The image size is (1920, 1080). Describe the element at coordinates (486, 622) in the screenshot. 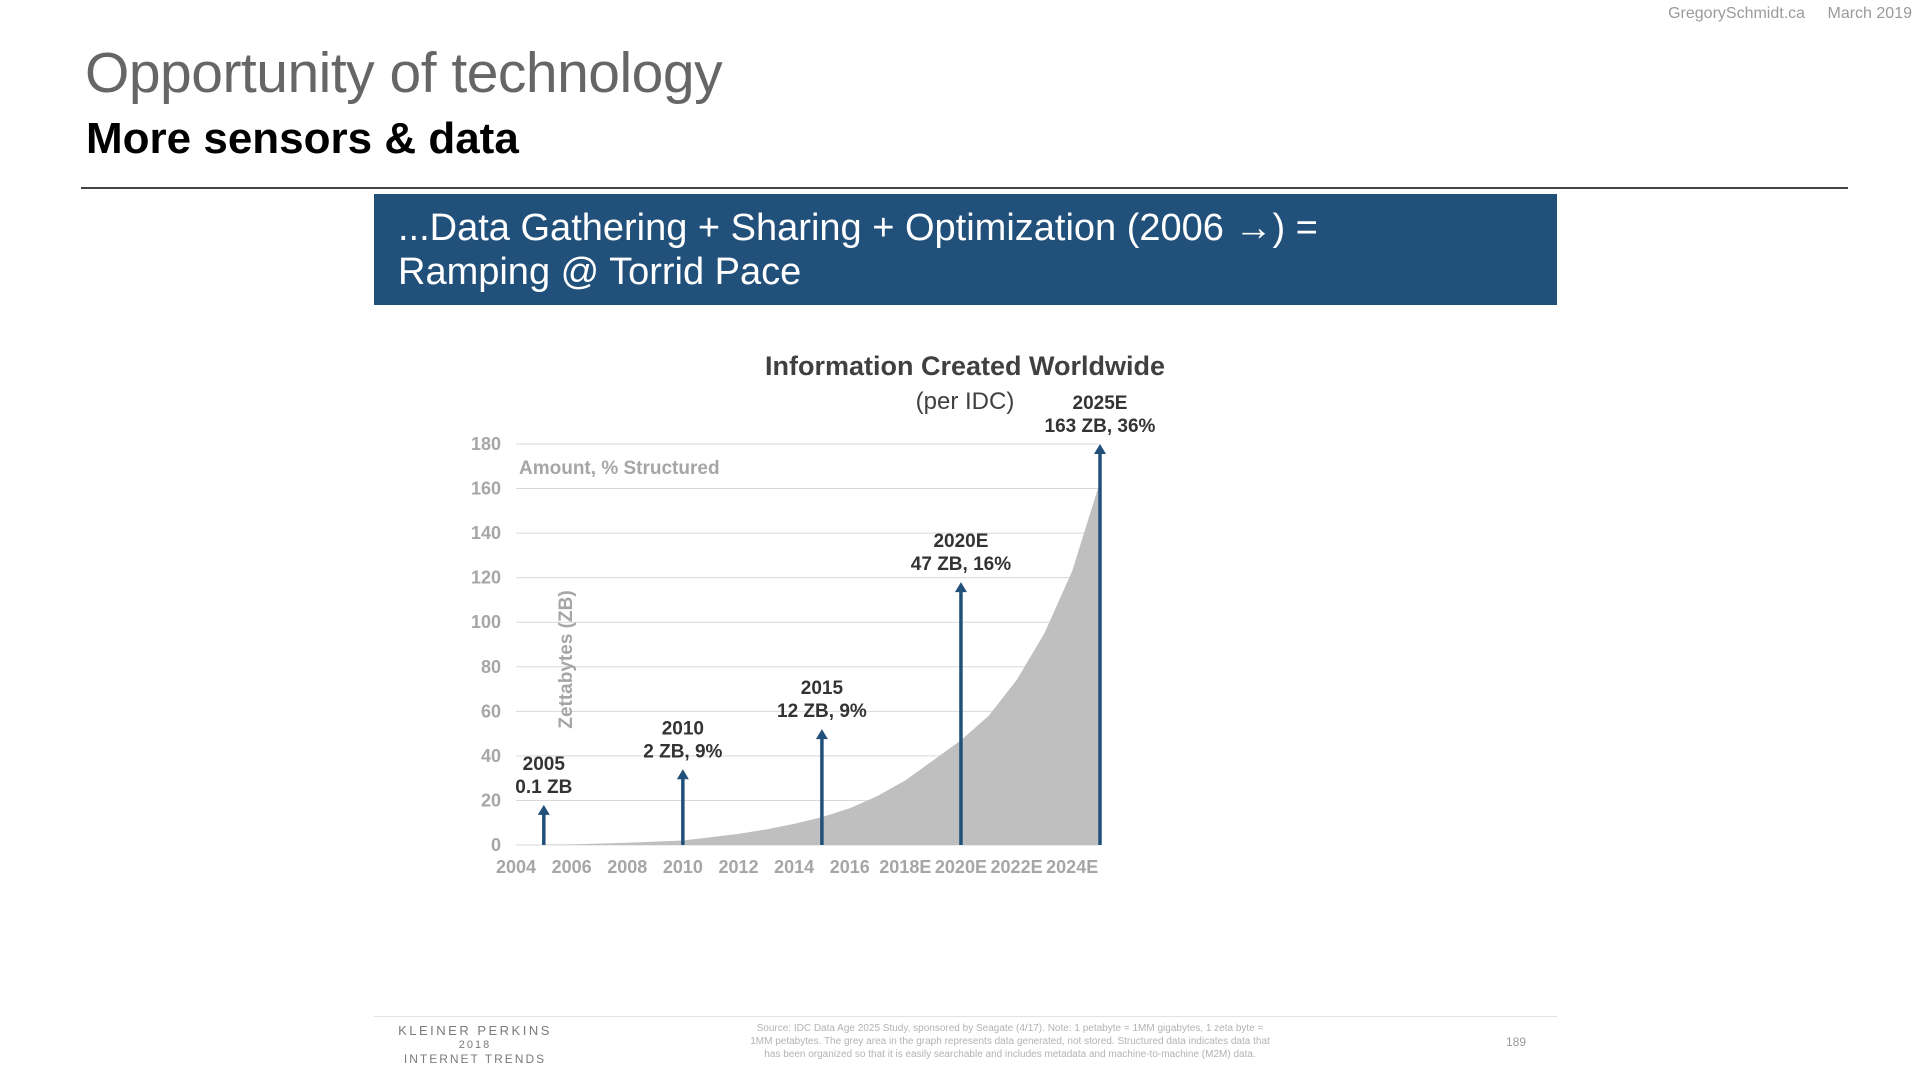

I see `y-tick-label: 100` at that location.